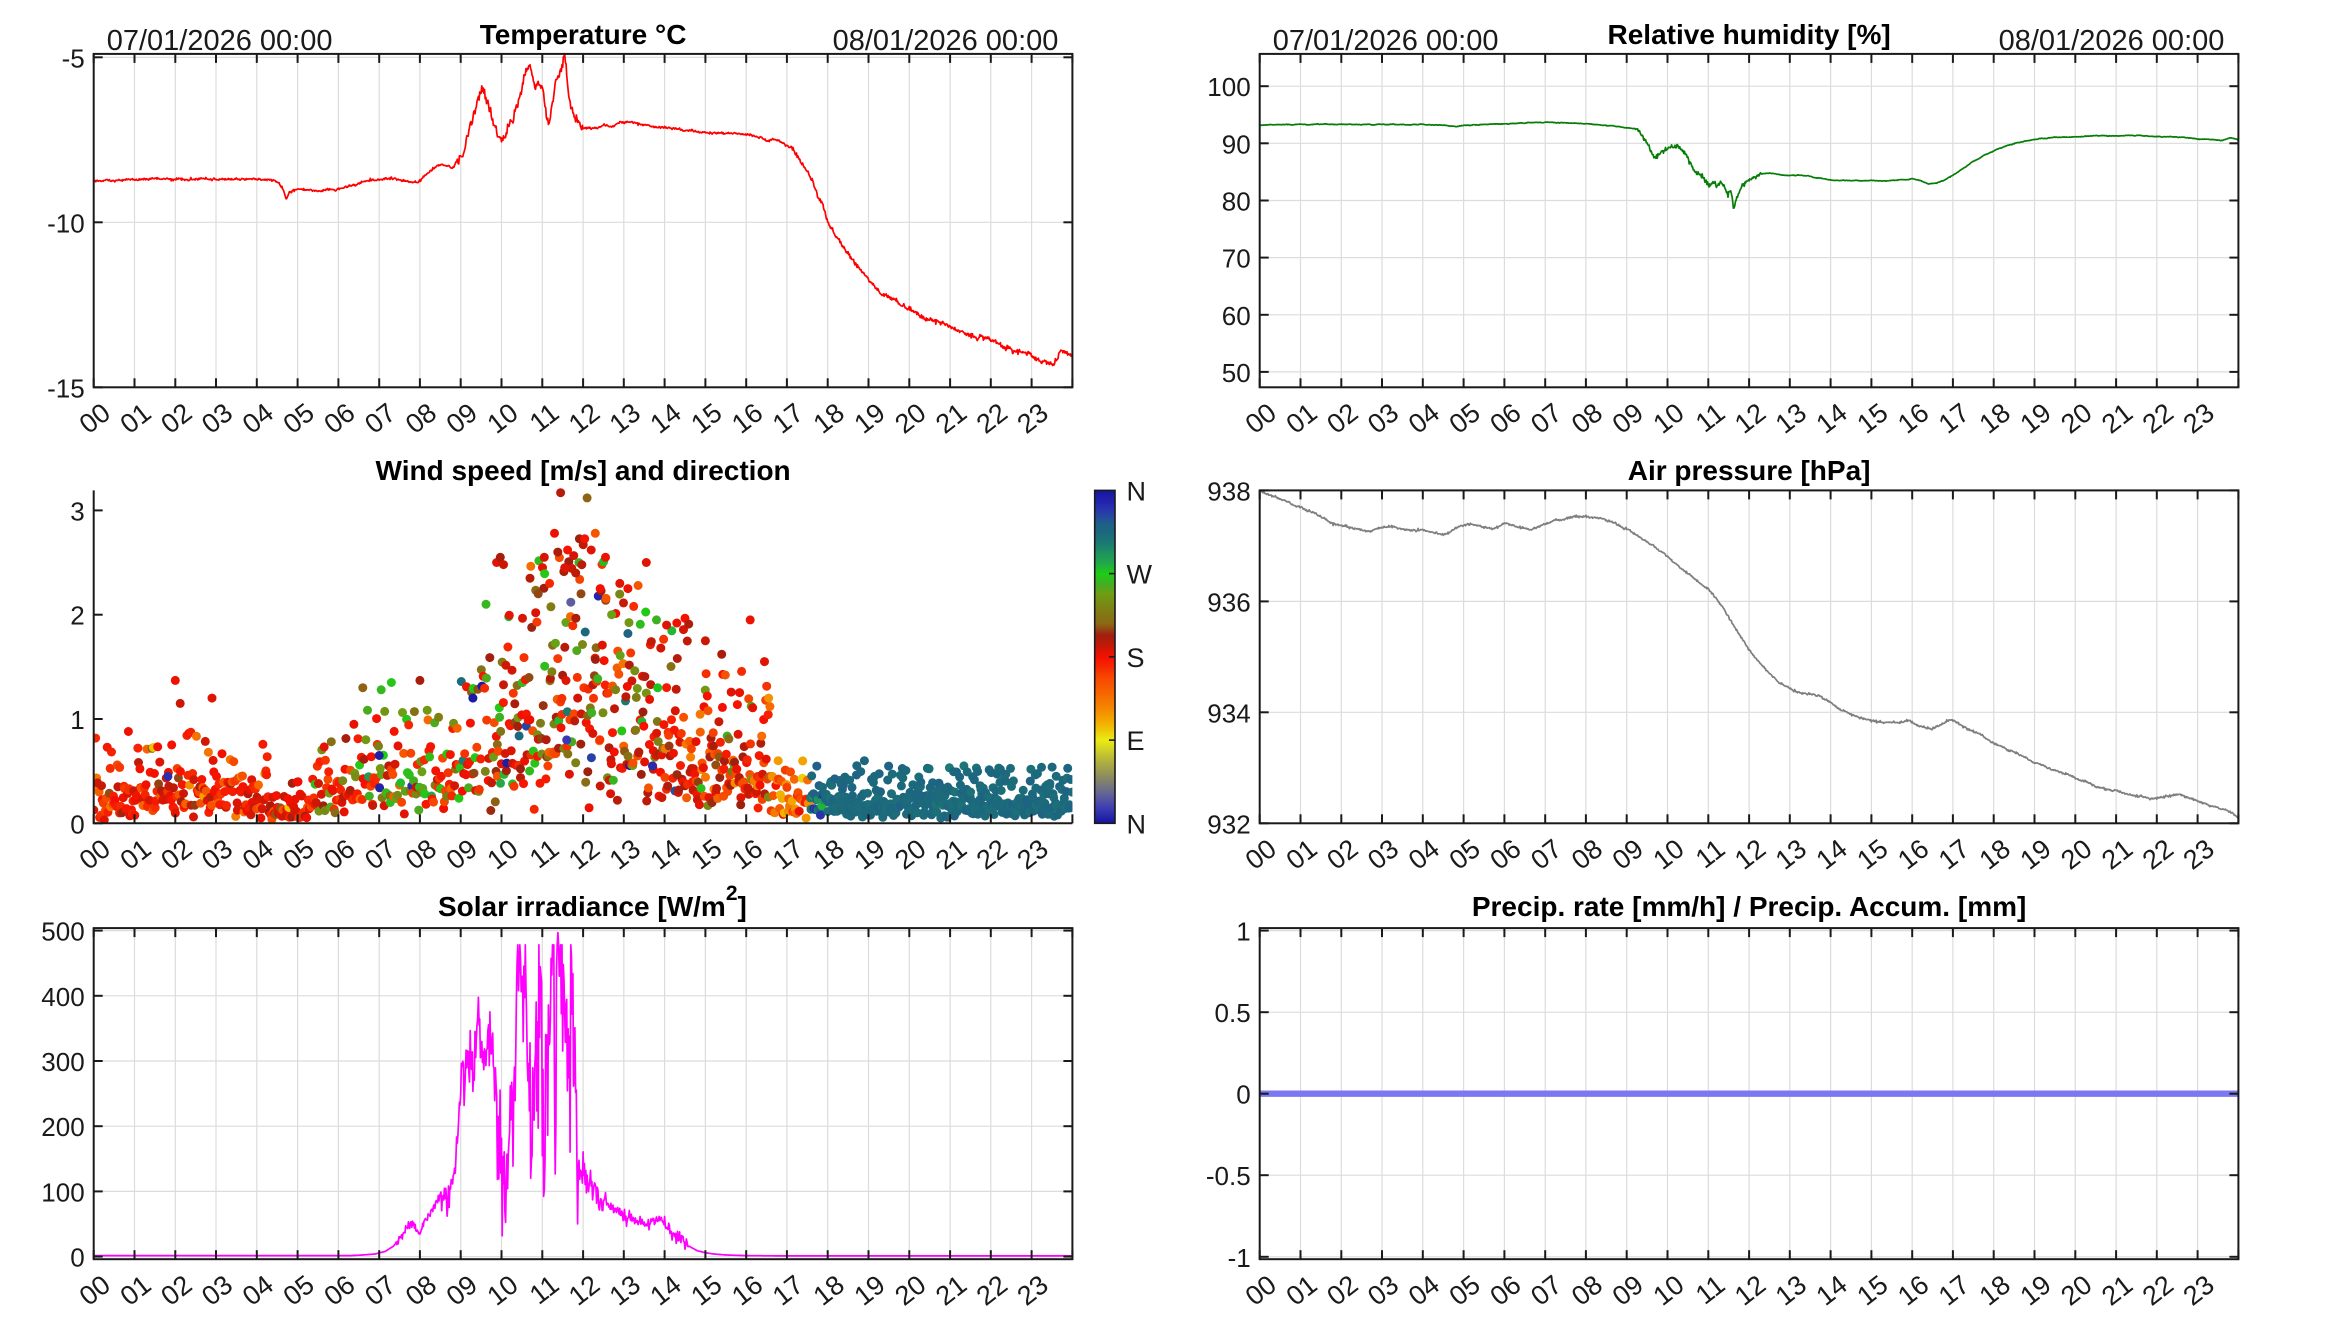 The image size is (2333, 1318). What do you see at coordinates (77, 511) in the screenshot?
I see `svg-text: 3` at bounding box center [77, 511].